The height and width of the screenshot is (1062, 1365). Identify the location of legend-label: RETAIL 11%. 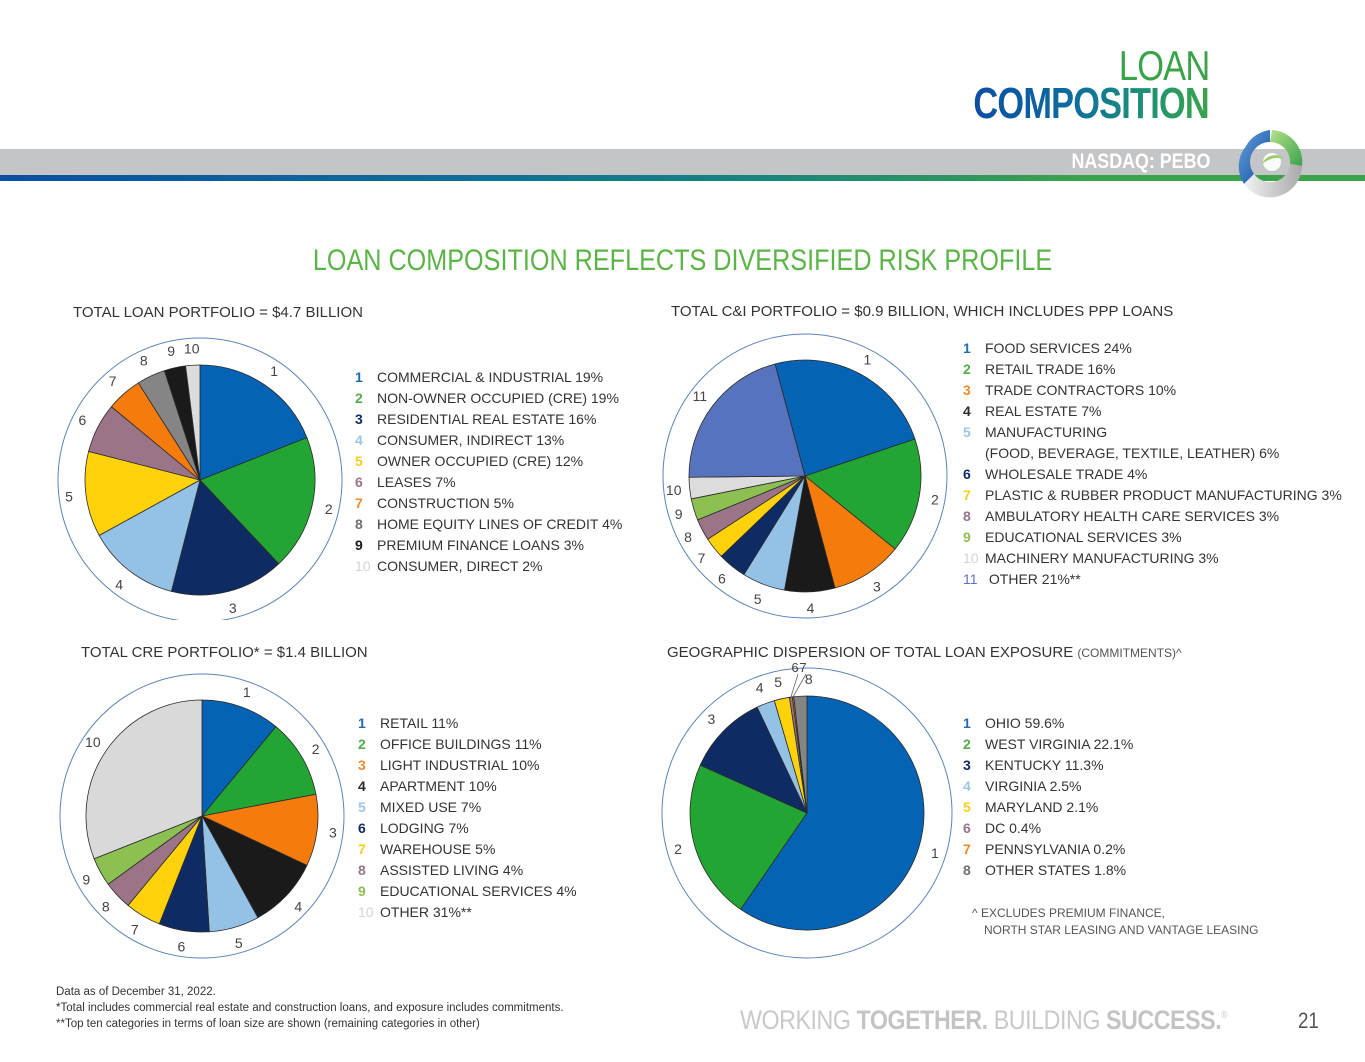
(419, 723).